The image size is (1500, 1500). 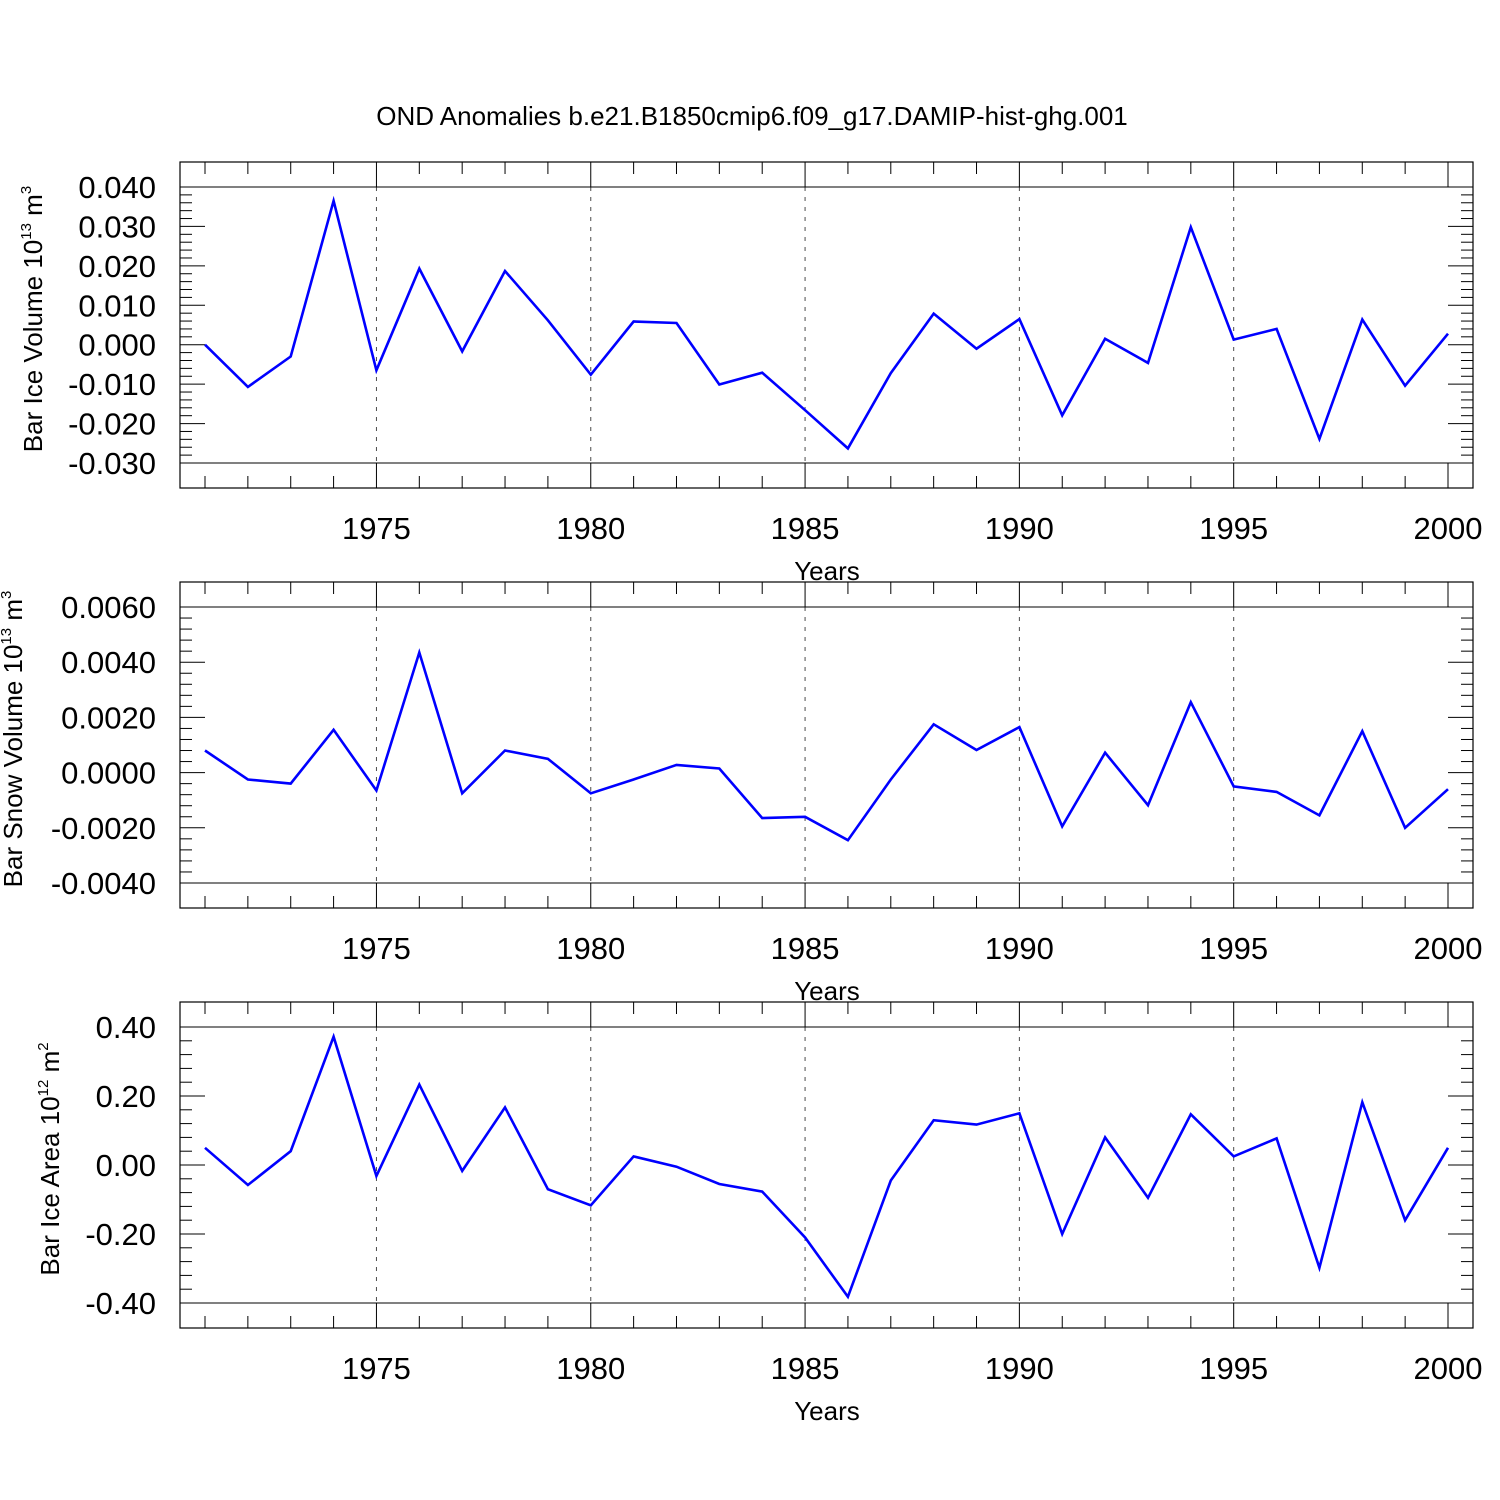 What do you see at coordinates (126, 1096) in the screenshot?
I see `y-tick-label: 0.20` at bounding box center [126, 1096].